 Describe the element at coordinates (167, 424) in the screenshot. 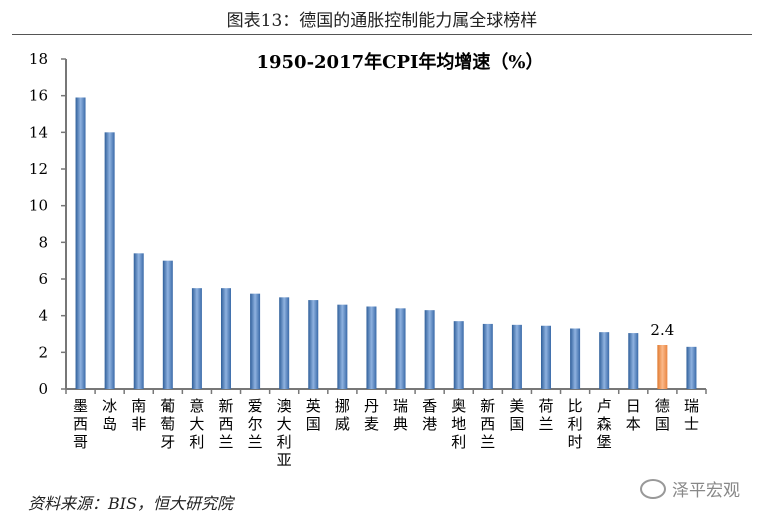

I see `x-tick-label: 葡萄牙` at that location.